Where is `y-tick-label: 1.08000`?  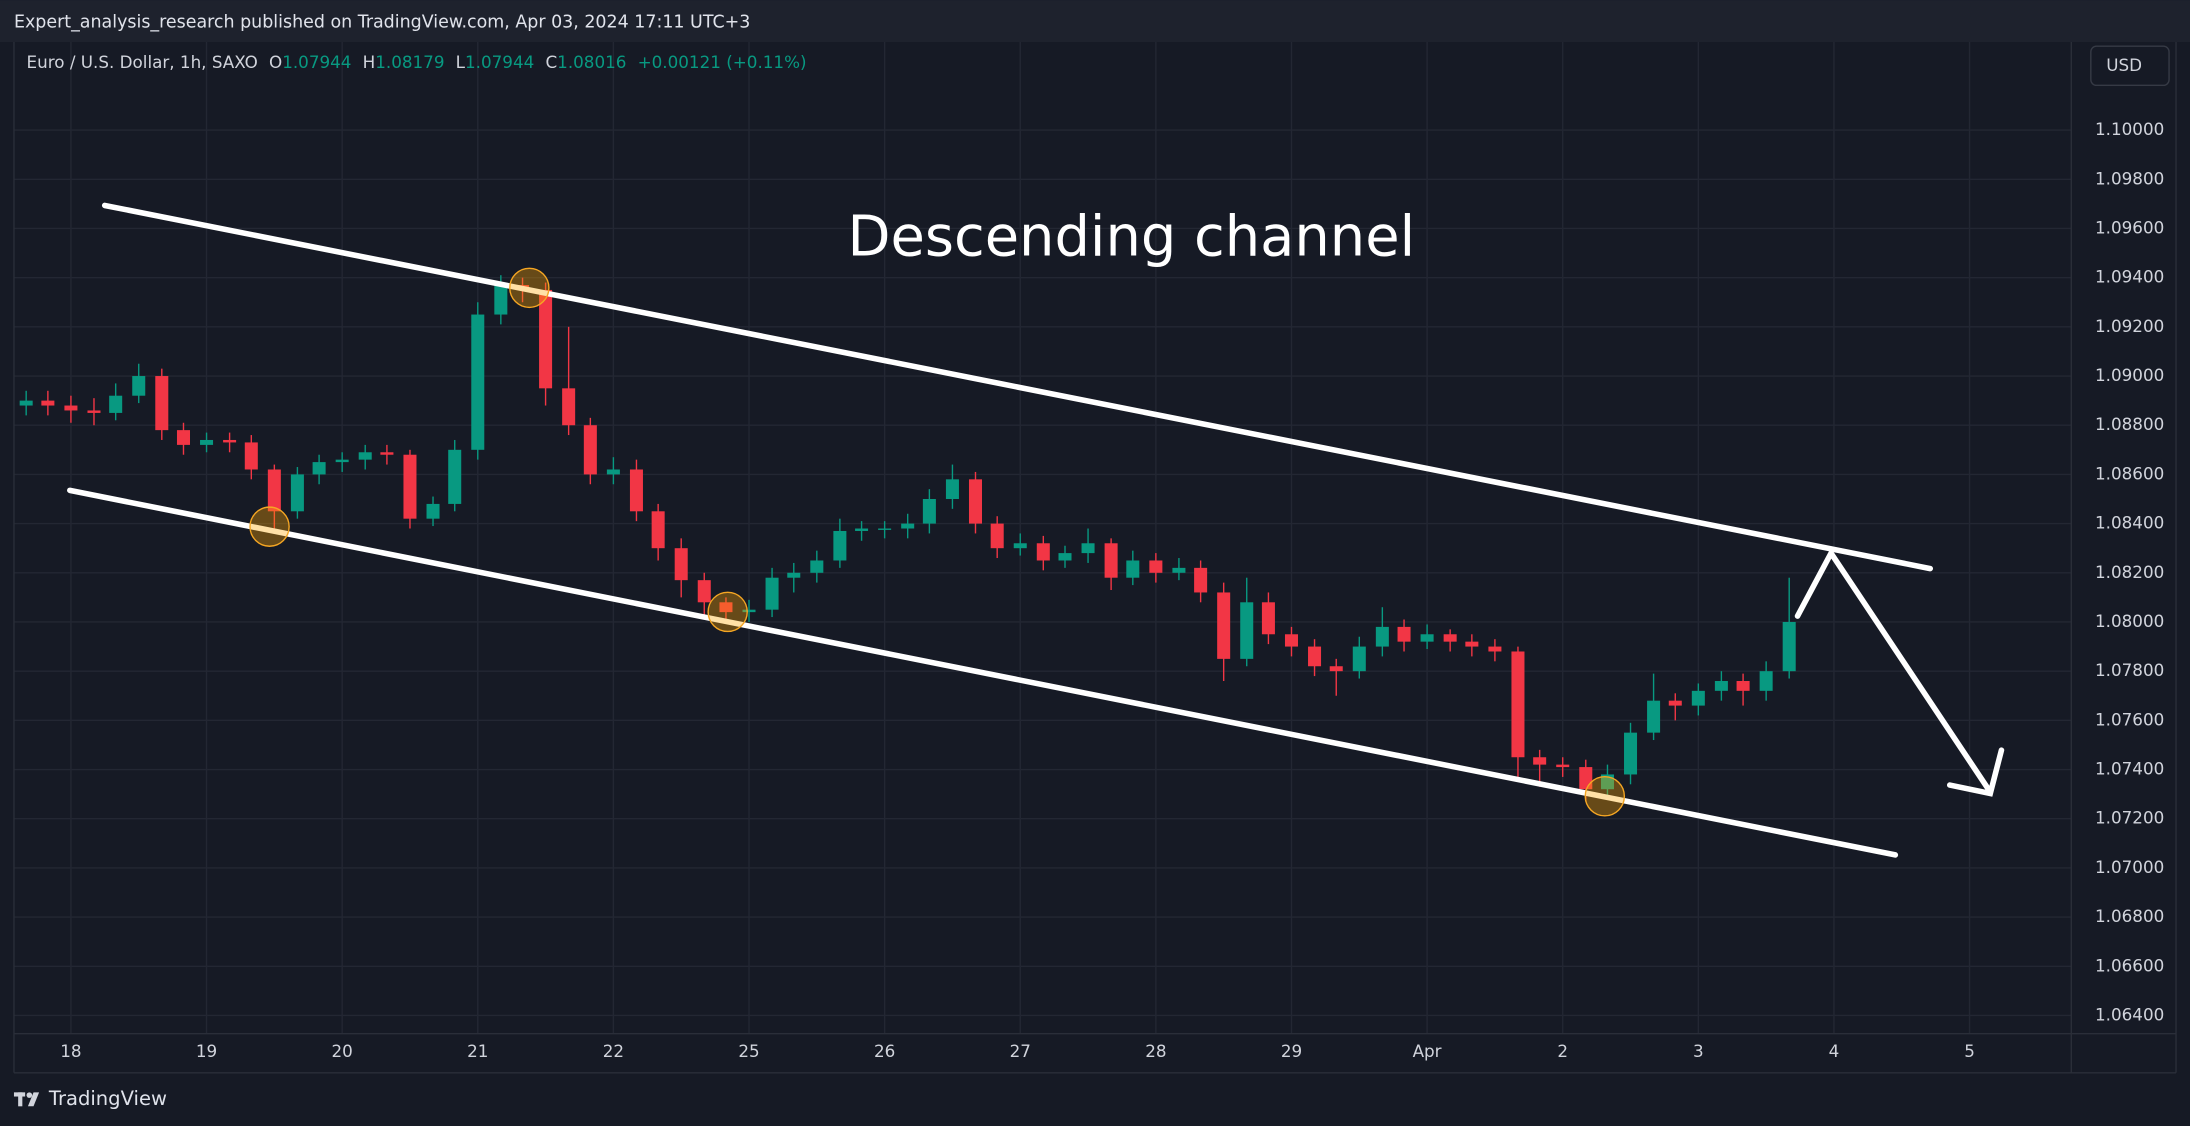
y-tick-label: 1.08000 is located at coordinates (2129, 621).